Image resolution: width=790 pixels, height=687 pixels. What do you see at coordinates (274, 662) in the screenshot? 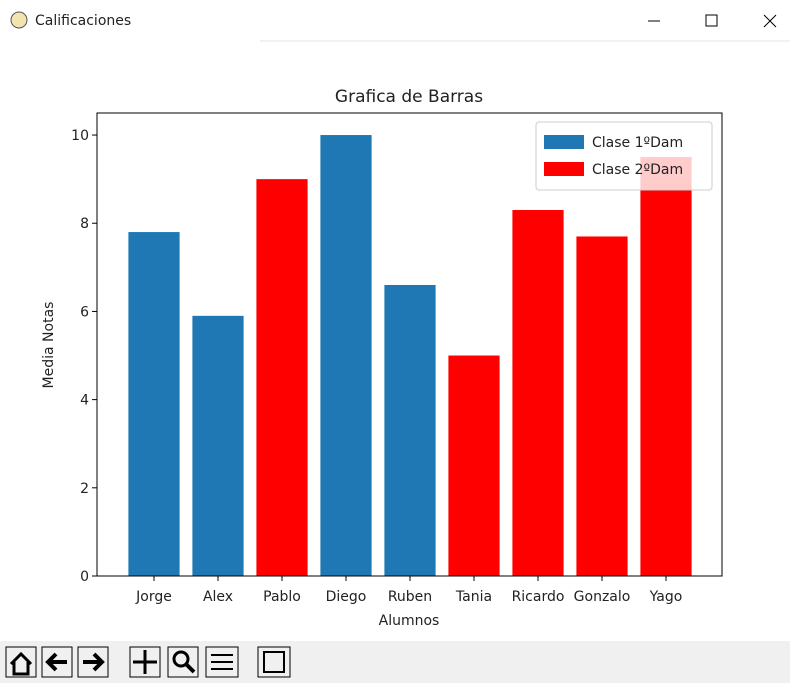
I see `save-icon` at bounding box center [274, 662].